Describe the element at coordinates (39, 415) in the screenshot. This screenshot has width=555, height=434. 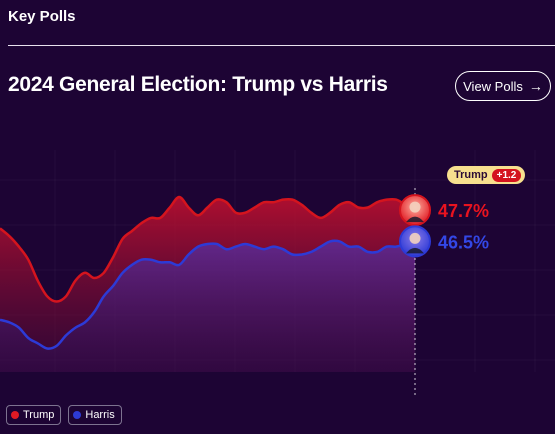
I see `legend-label-trump: Trump` at that location.